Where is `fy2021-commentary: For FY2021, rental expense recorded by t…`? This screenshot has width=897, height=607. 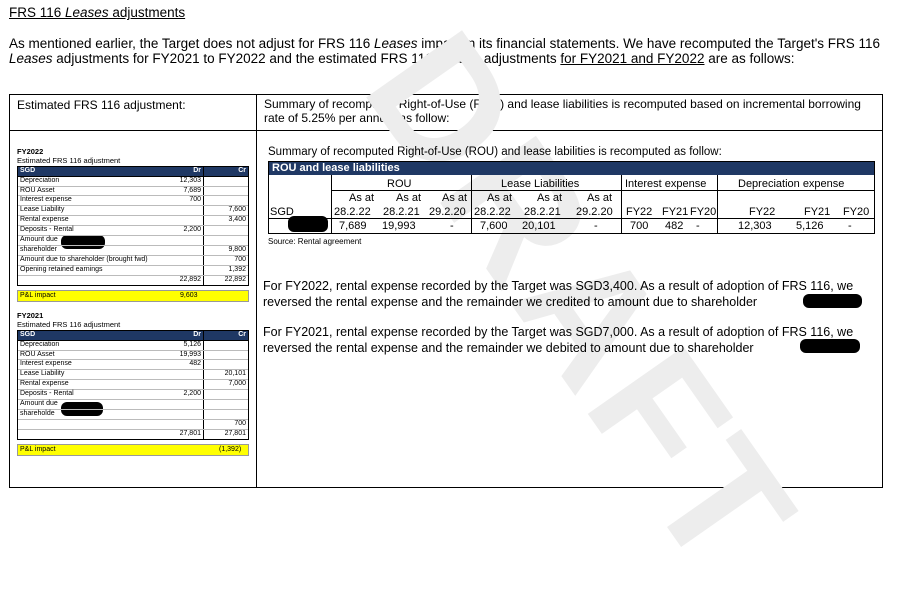
fy2021-commentary: For FY2021, rental expense recorded by t… is located at coordinates (558, 340).